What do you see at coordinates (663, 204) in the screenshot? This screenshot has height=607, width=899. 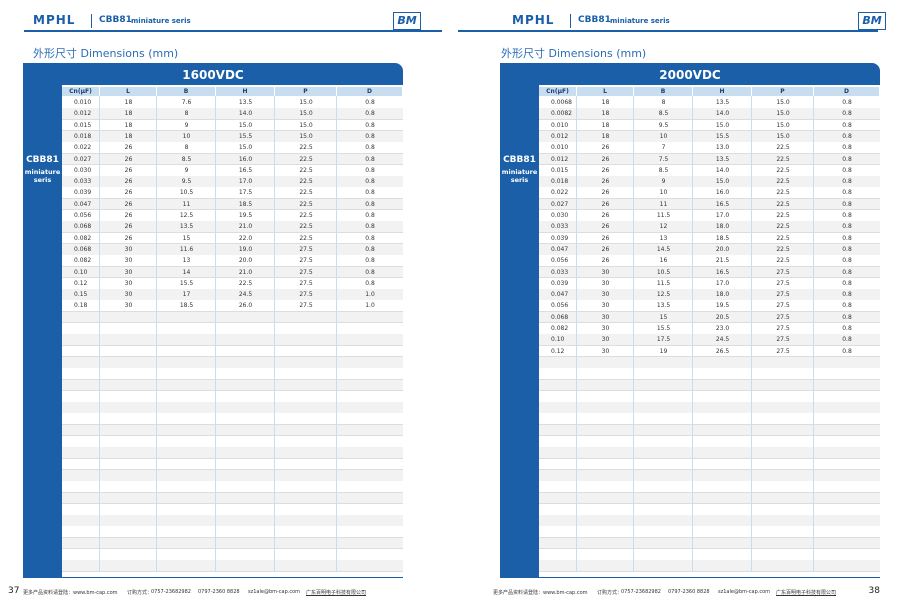 I see `table-cell: 11` at bounding box center [663, 204].